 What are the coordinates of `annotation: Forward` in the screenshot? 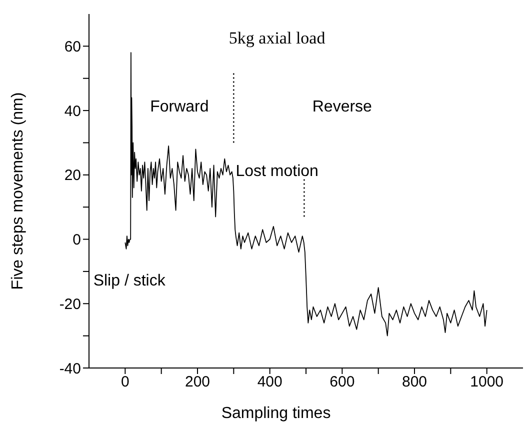 It's located at (179, 107).